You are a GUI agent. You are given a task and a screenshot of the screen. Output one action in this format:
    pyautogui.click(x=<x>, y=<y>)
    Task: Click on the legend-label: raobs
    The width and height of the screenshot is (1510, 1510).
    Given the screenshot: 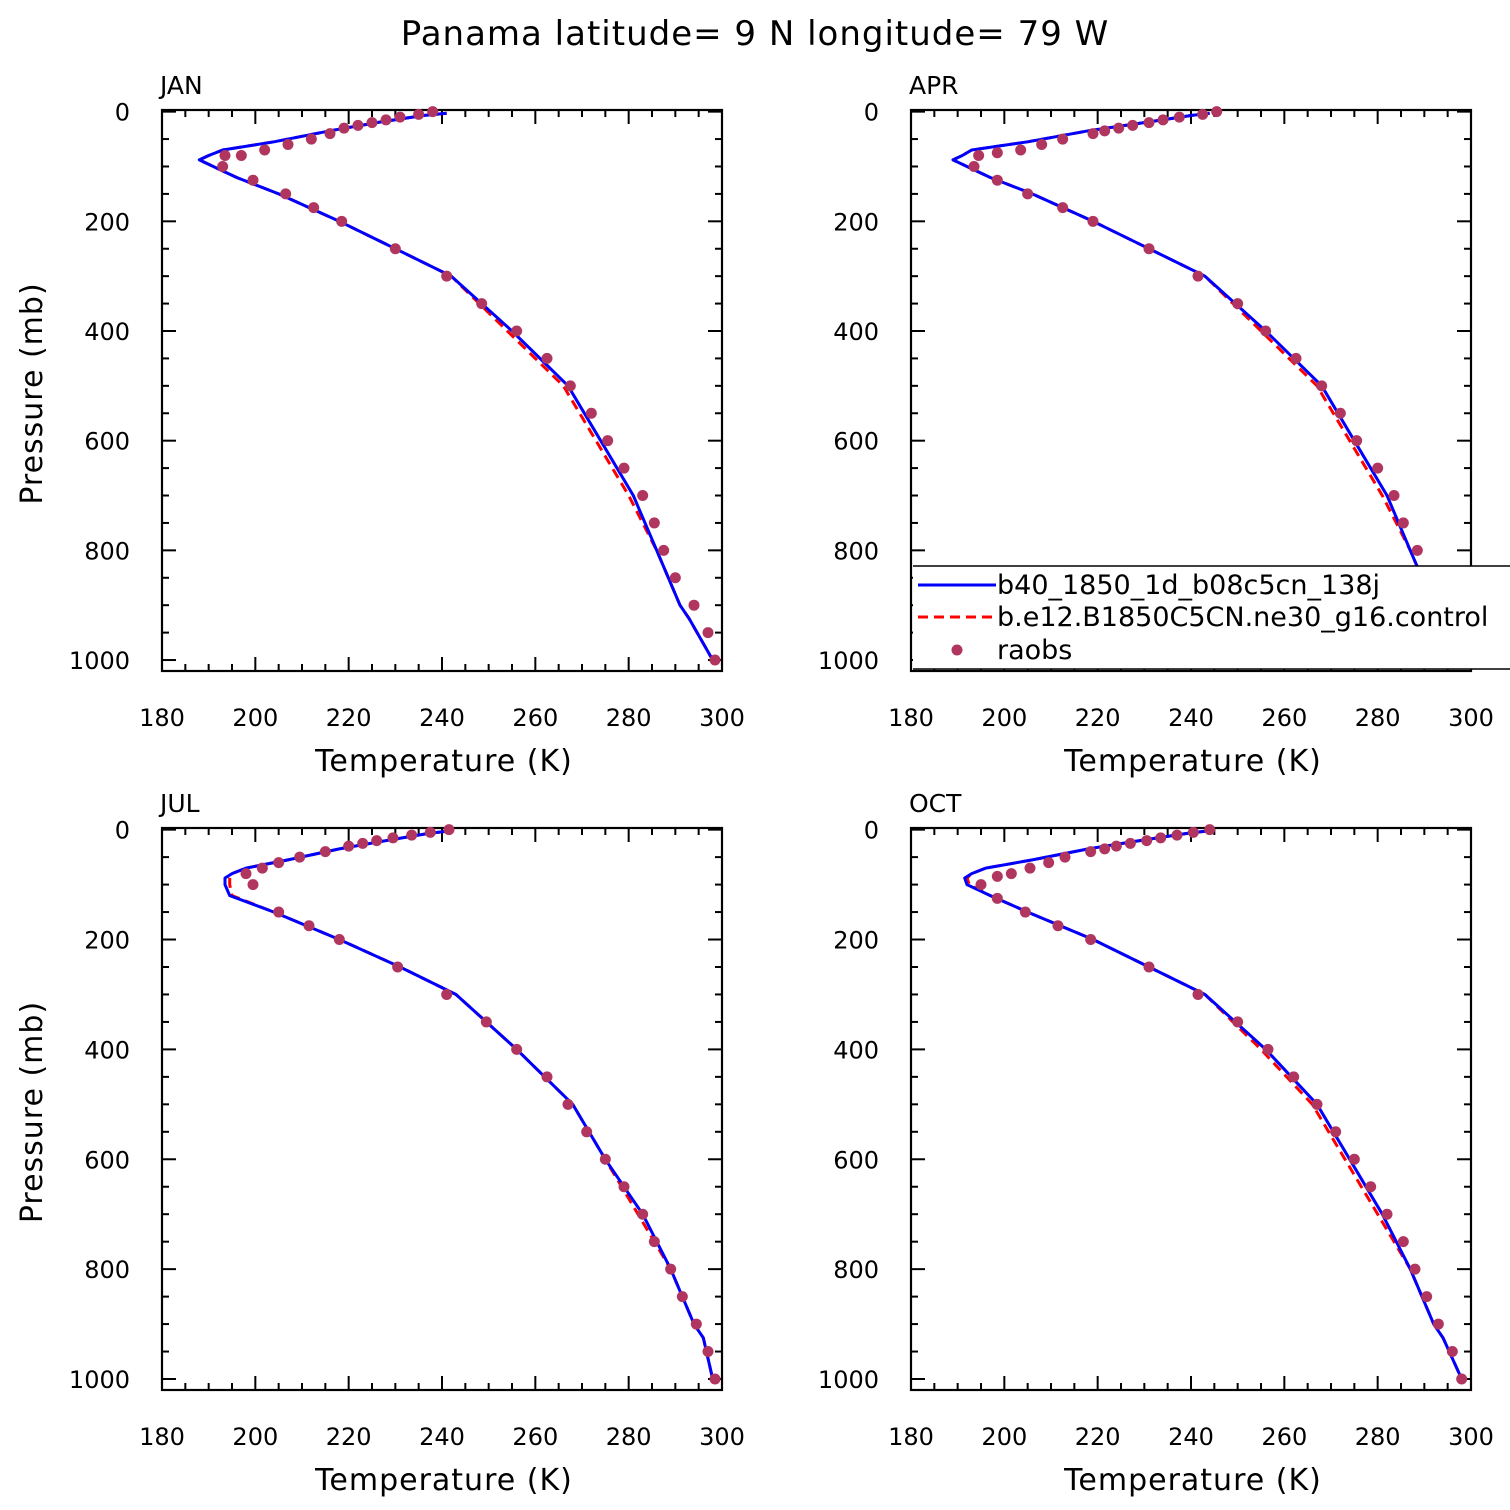 What is the action you would take?
    pyautogui.click(x=1034, y=650)
    